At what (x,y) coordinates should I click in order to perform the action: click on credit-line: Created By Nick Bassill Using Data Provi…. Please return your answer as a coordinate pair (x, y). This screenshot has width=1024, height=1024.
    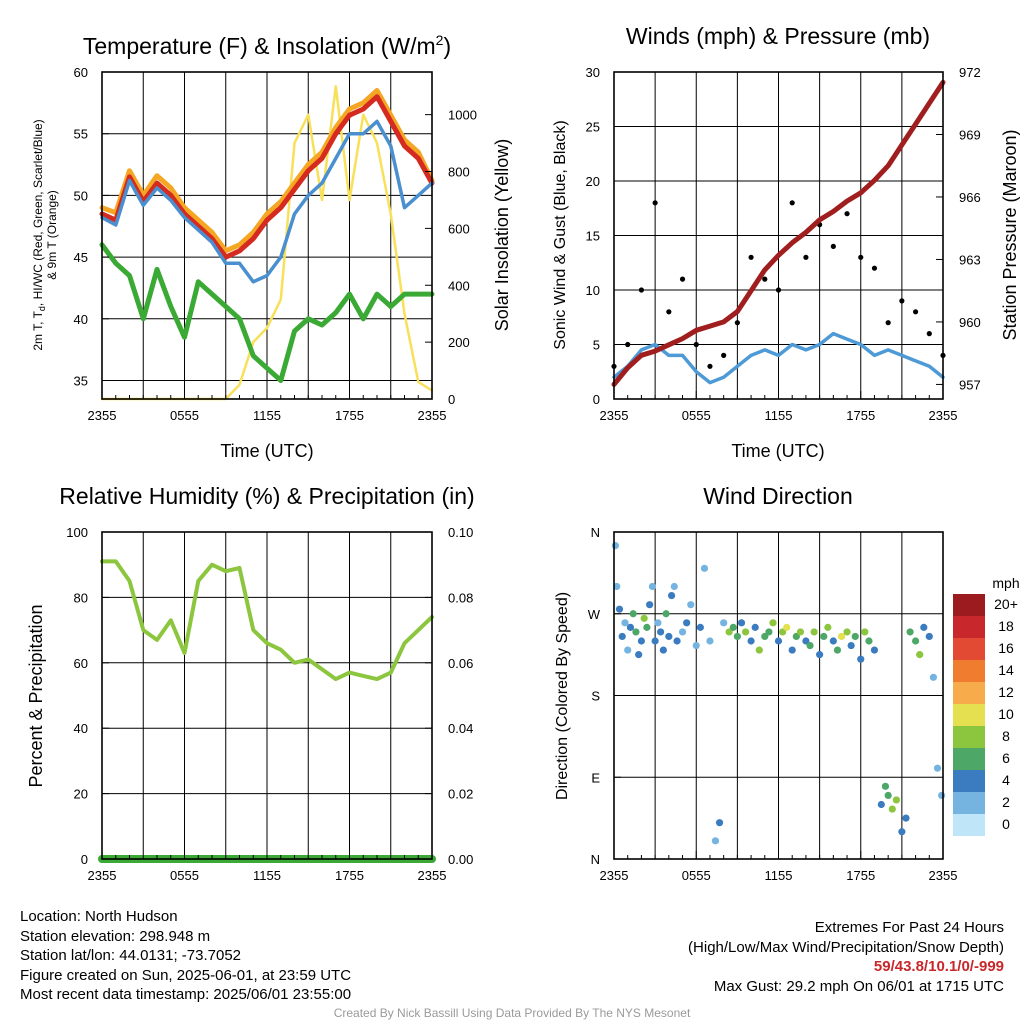
    Looking at the image, I should click on (512, 1013).